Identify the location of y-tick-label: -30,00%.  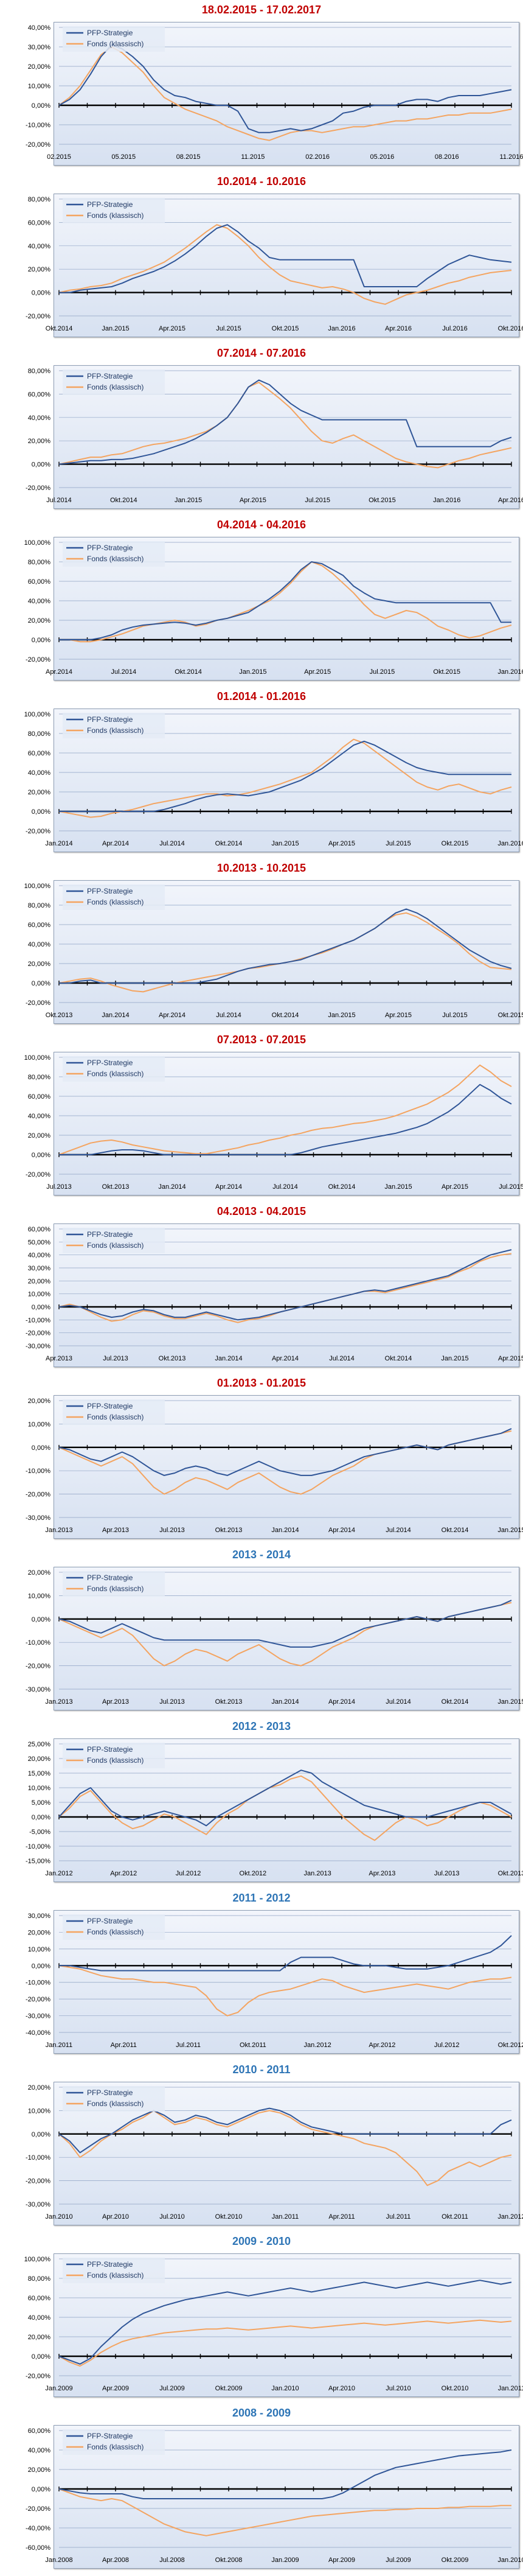
(38, 2016).